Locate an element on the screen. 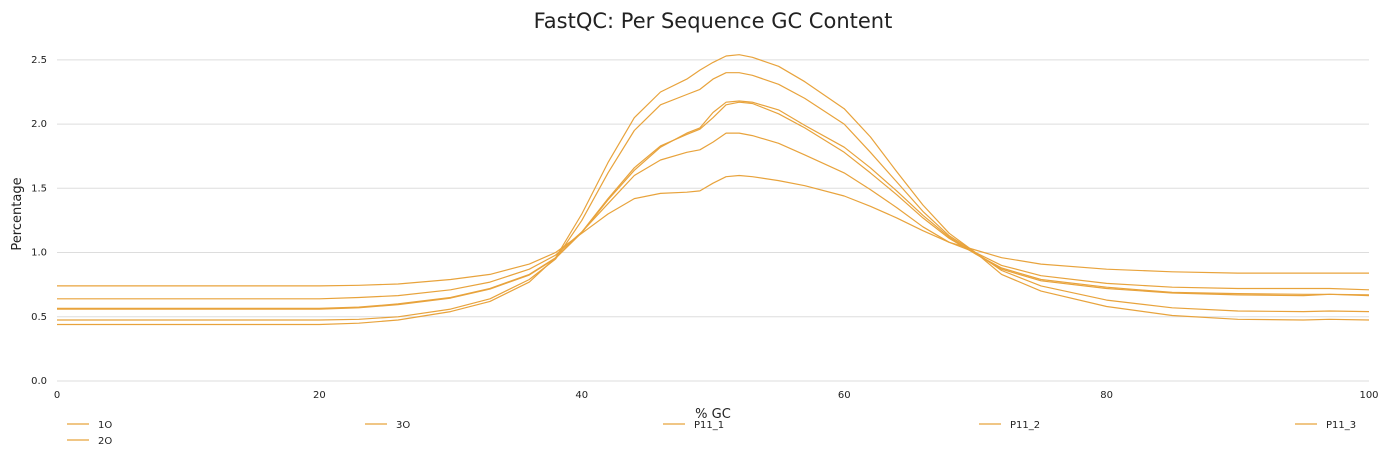 This screenshot has height=460, width=1390. y-tick-label: 0.0 is located at coordinates (39, 381).